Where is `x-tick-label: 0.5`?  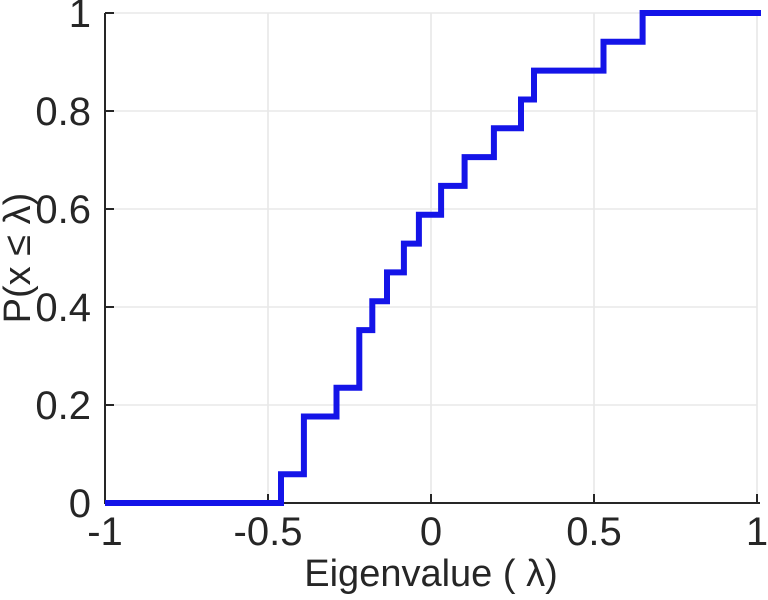
x-tick-label: 0.5 is located at coordinates (594, 532).